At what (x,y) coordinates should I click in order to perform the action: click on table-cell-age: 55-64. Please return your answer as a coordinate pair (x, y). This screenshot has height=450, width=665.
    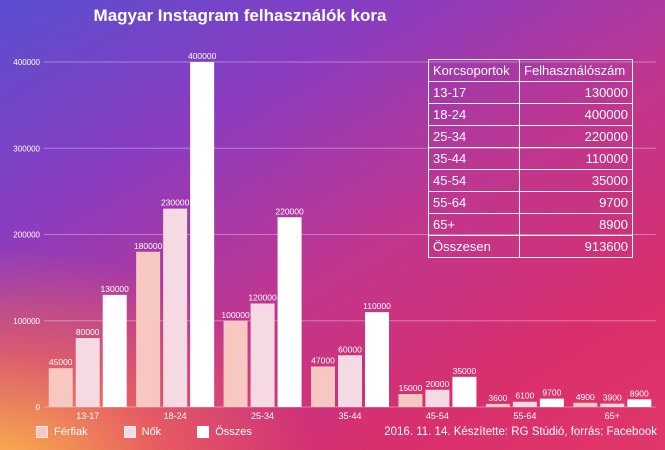
    Looking at the image, I should click on (474, 202).